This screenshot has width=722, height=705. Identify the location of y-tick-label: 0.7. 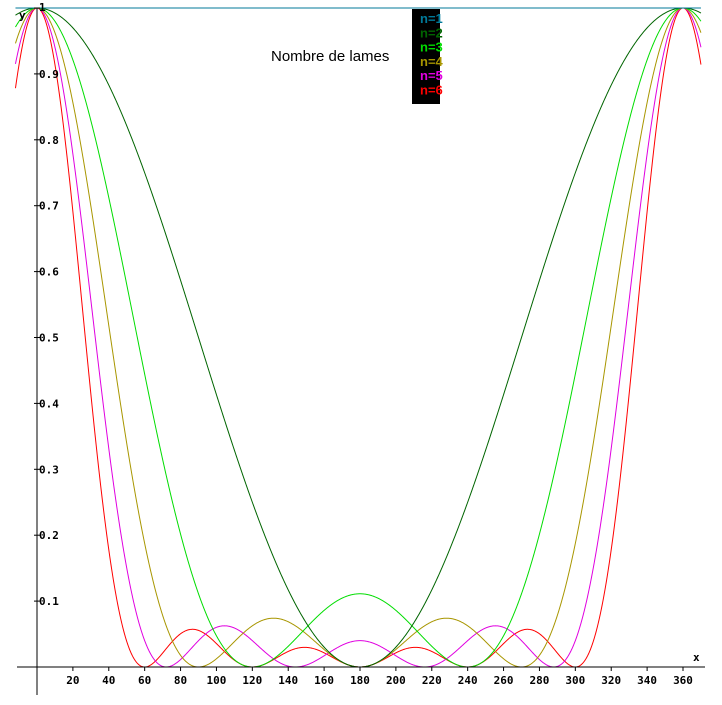
(49, 206).